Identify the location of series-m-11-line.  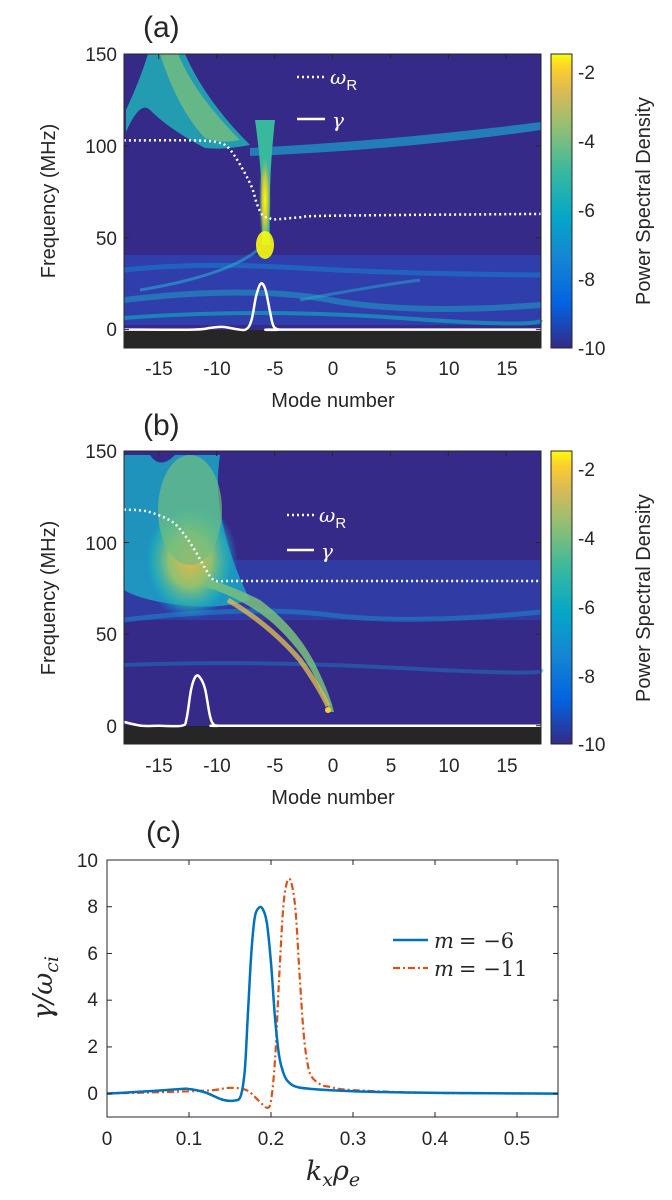
(332, 993).